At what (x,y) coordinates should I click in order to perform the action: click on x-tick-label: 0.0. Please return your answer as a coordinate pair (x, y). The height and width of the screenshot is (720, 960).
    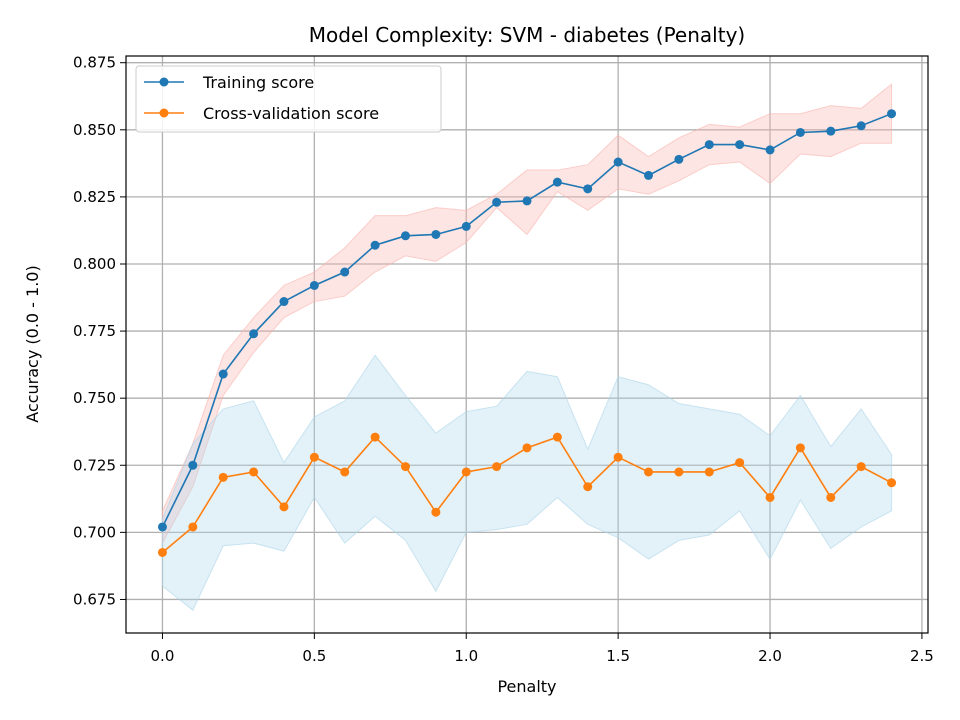
    Looking at the image, I should click on (163, 656).